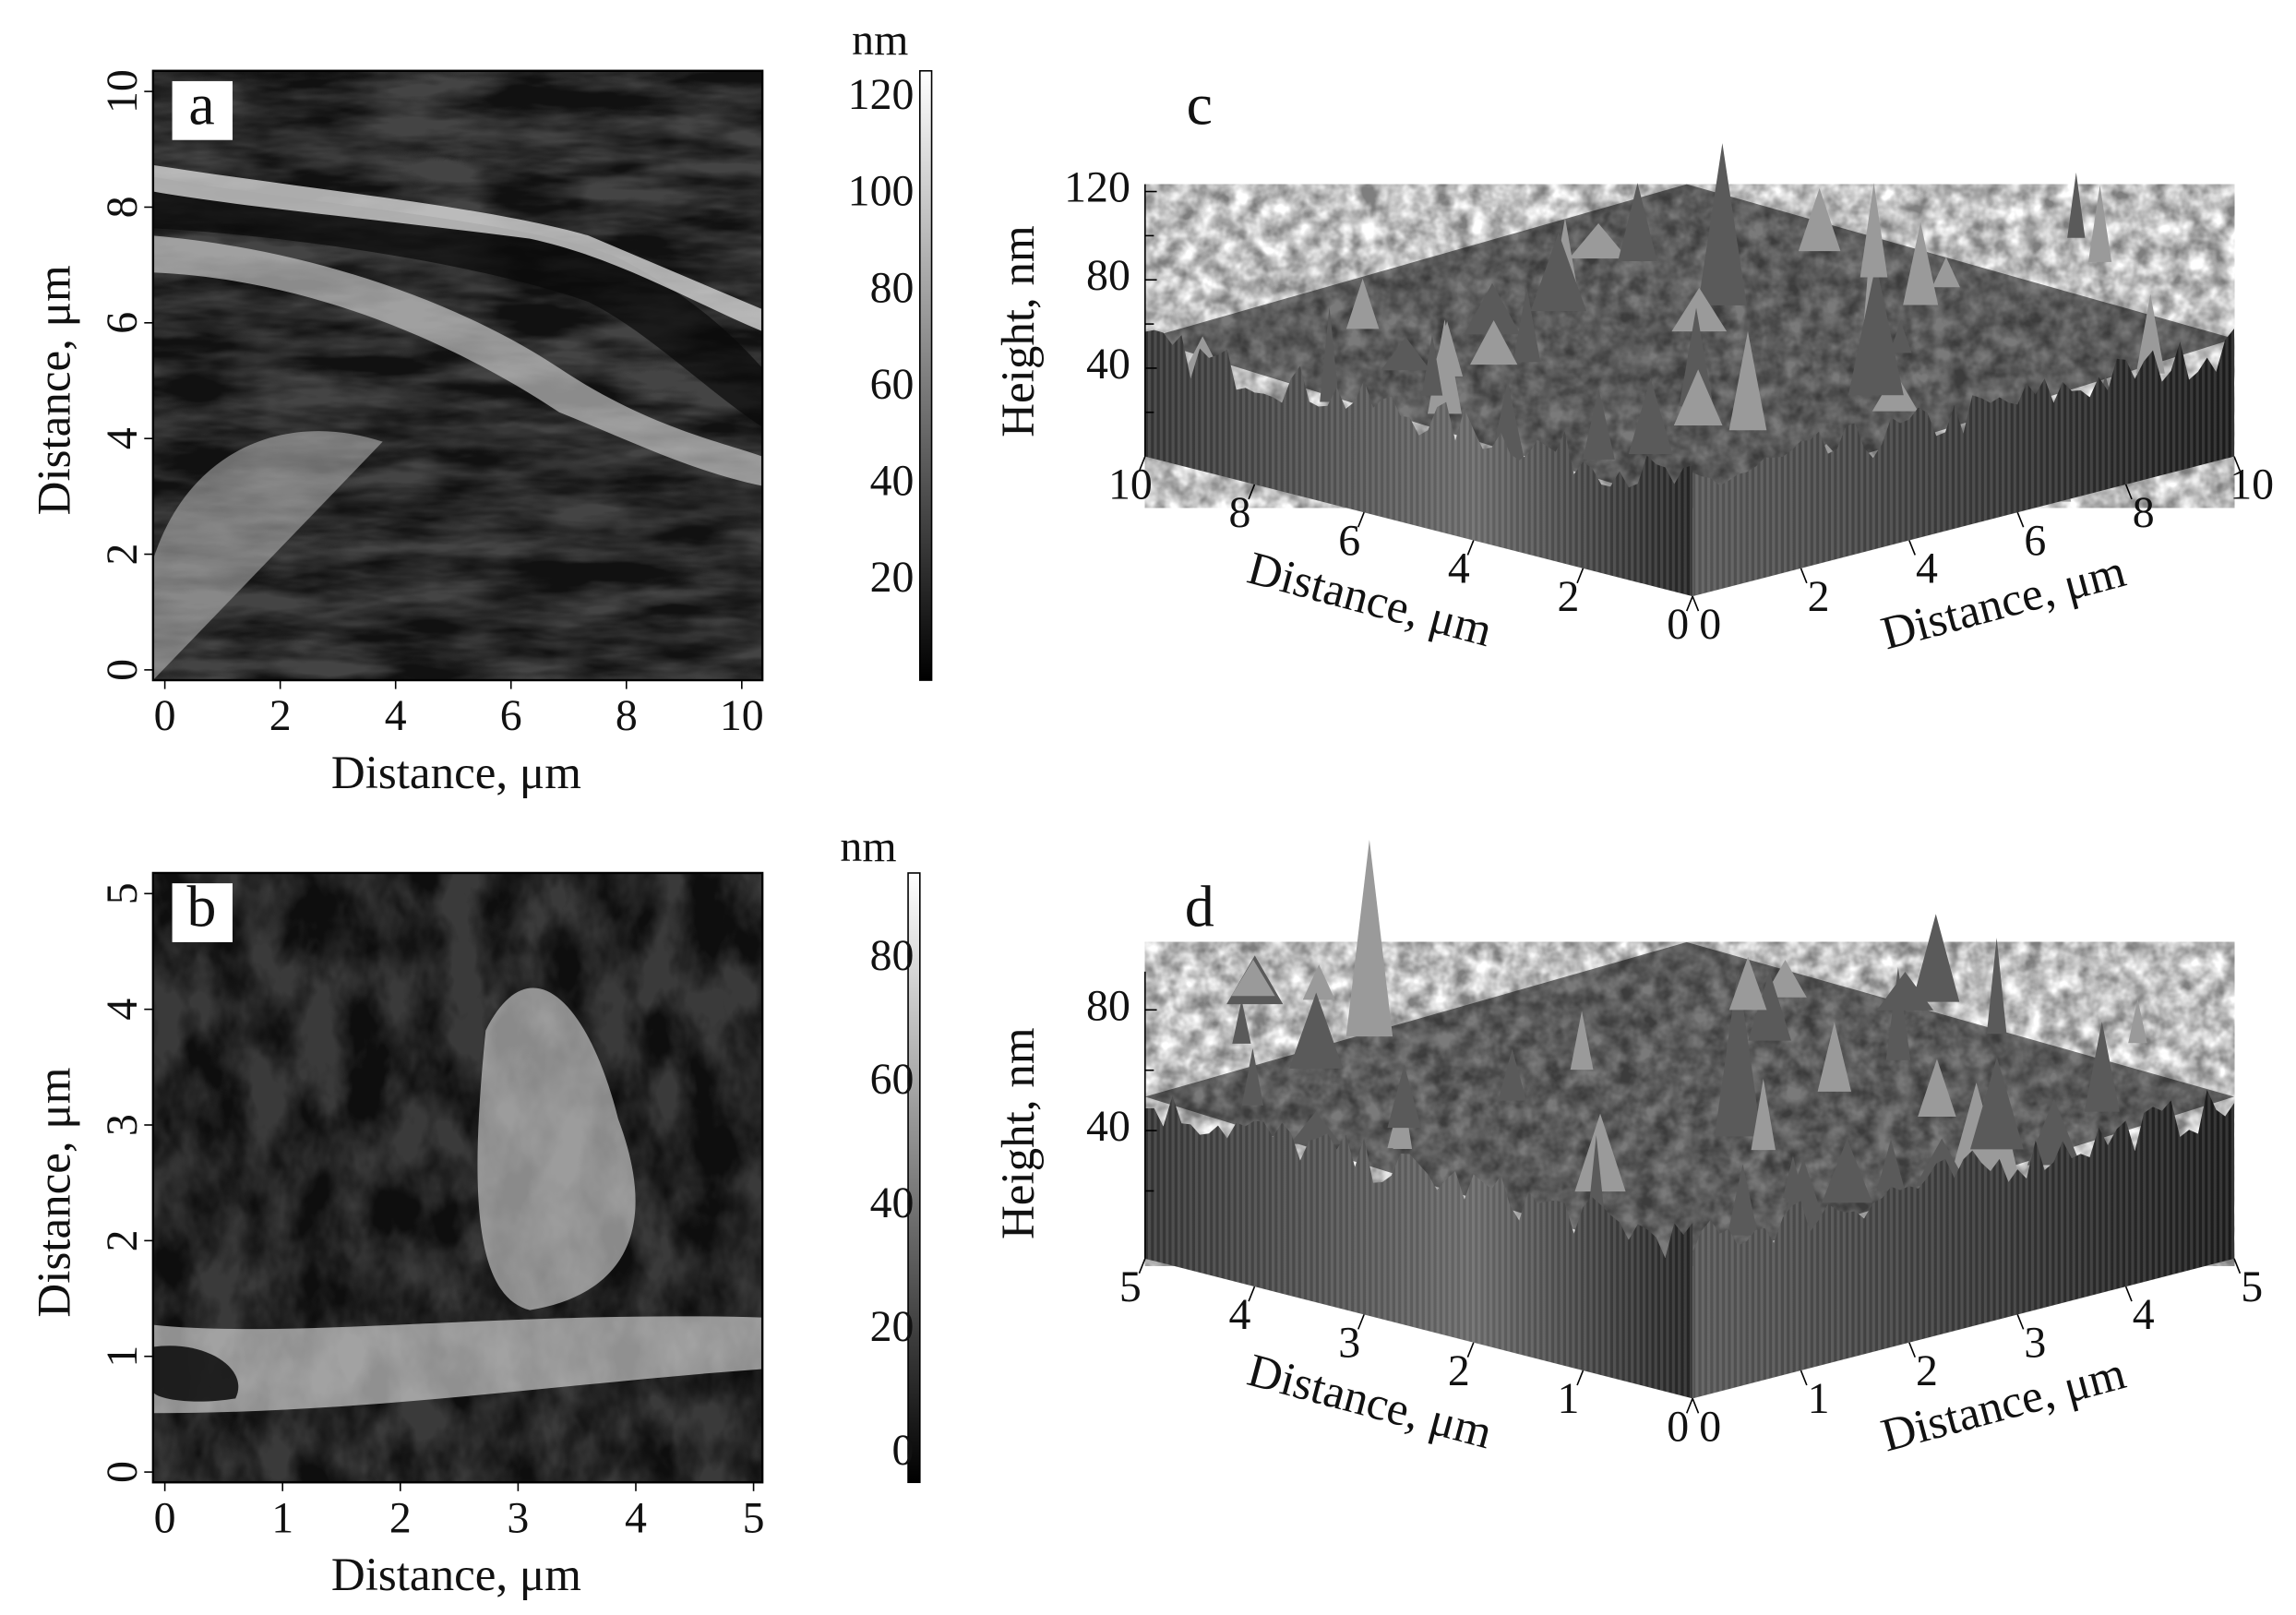  What do you see at coordinates (1819, 1398) in the screenshot?
I see `right-tick-label: 1` at bounding box center [1819, 1398].